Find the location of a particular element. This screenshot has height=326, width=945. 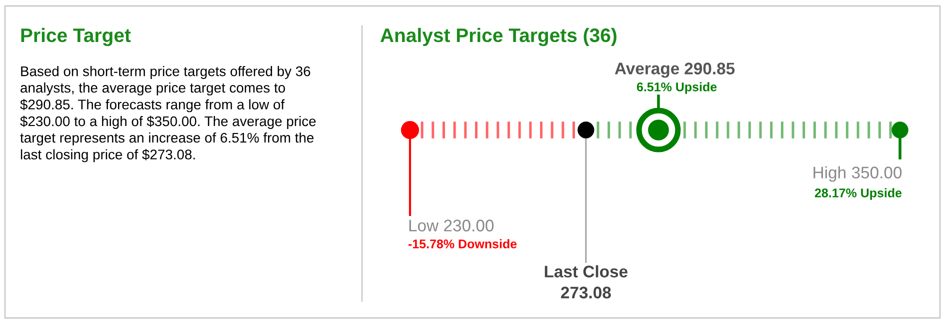

text: 6.51% Upside is located at coordinates (676, 88).